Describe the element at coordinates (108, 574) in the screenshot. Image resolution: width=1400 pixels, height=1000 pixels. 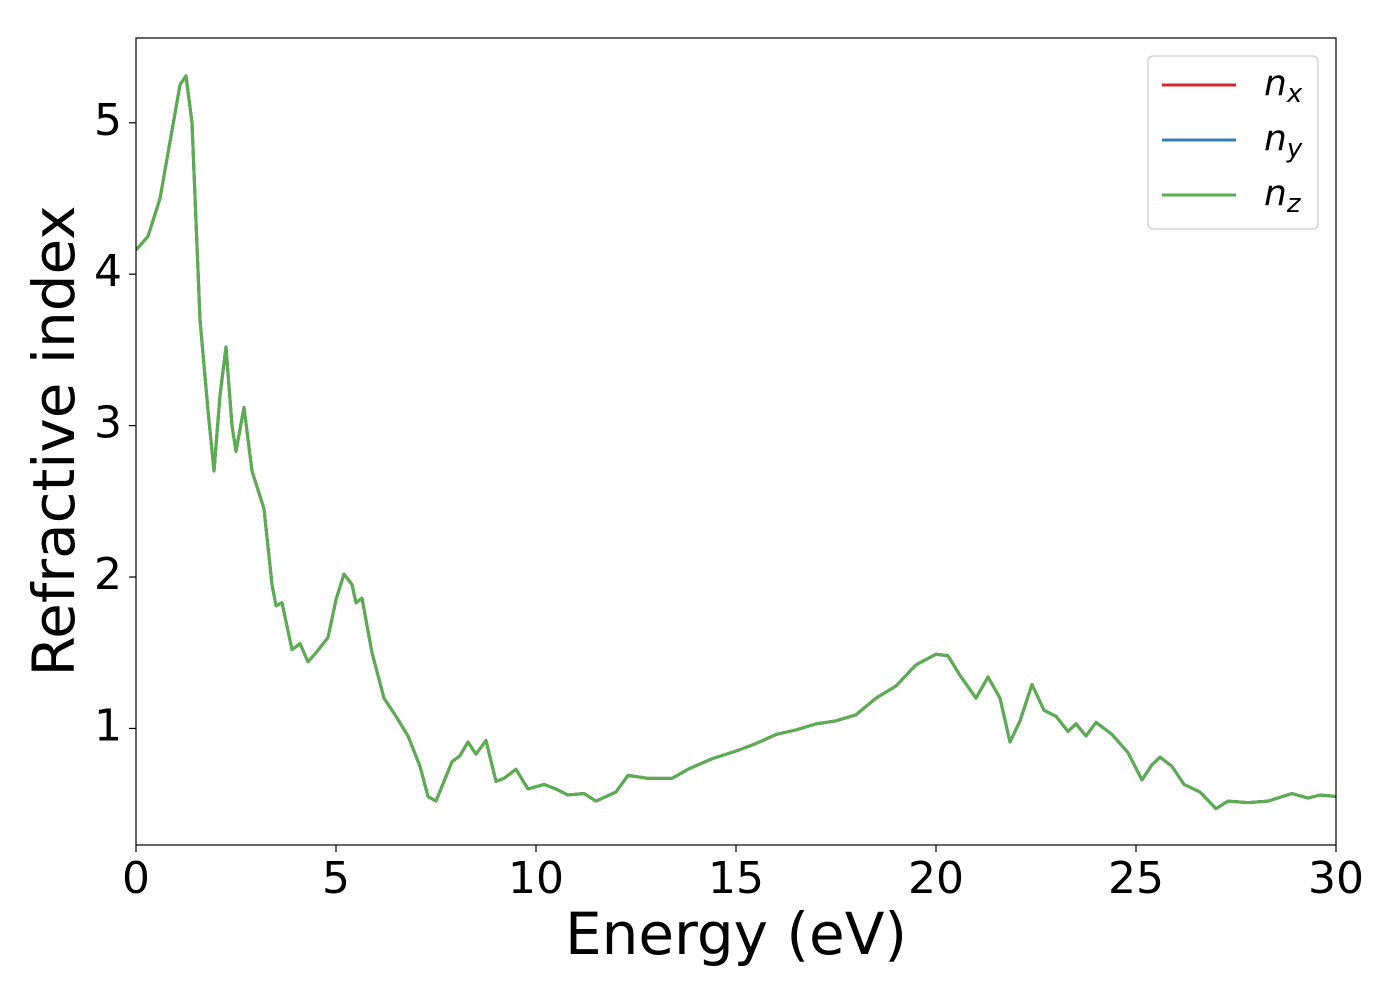
I see `y-tick-label: 2` at that location.